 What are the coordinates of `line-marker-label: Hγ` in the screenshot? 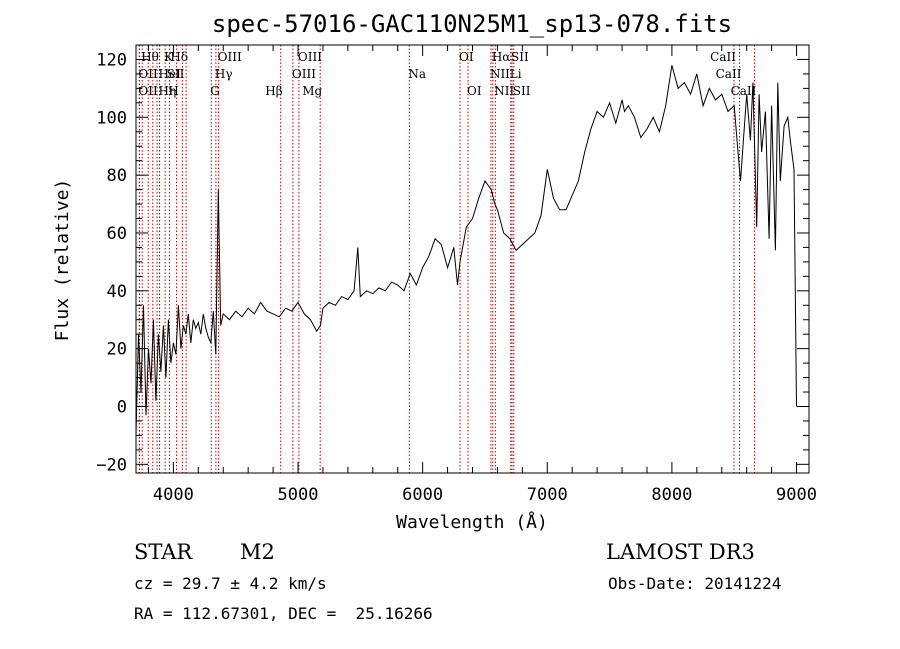 It's located at (224, 74).